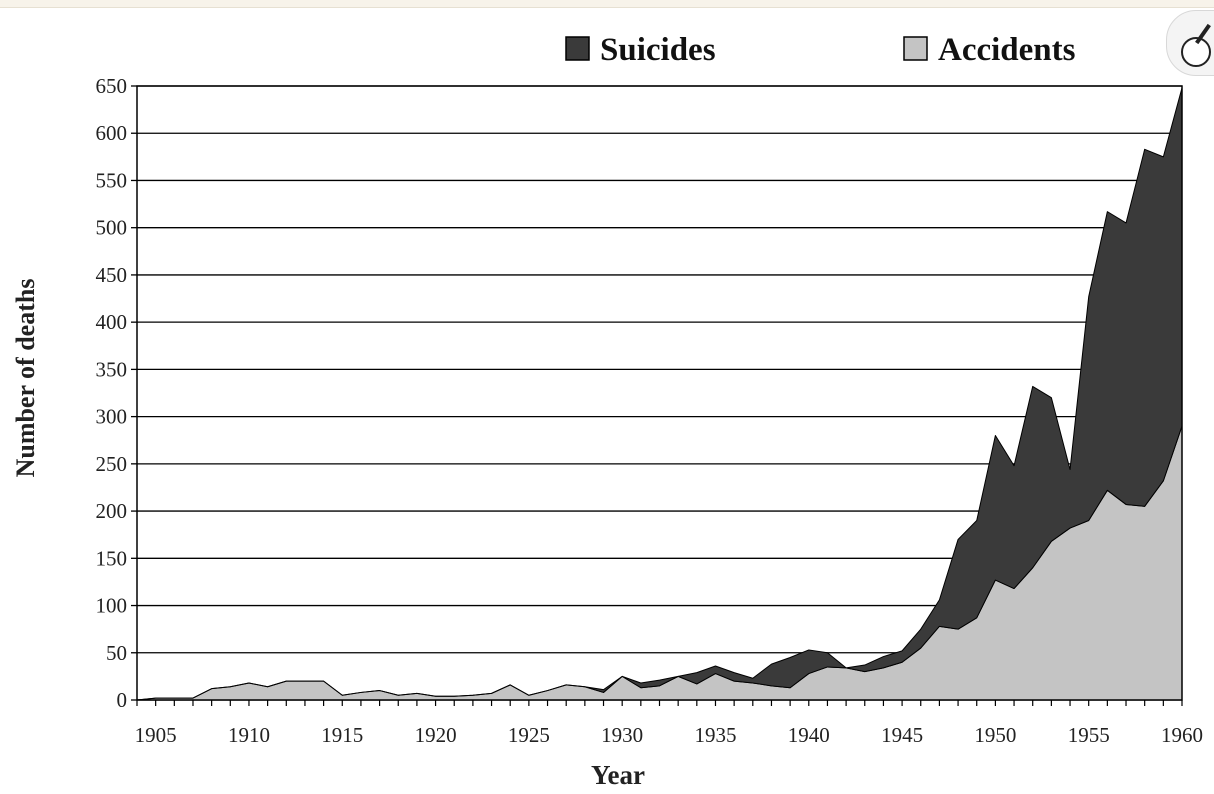  I want to click on x-tick-label: 1955, so click(1089, 735).